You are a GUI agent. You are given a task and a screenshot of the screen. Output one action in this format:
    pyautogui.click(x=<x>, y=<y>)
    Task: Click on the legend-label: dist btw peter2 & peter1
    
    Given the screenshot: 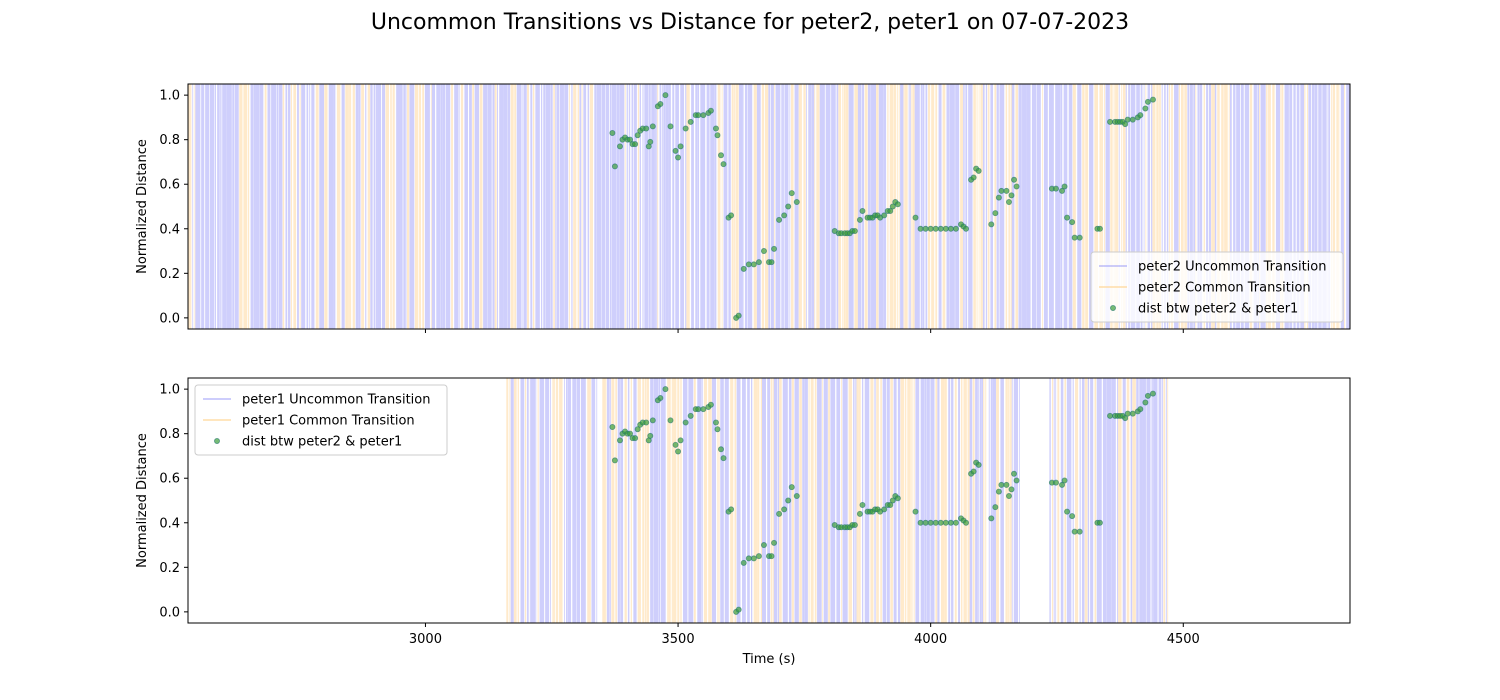 What is the action you would take?
    pyautogui.click(x=322, y=442)
    